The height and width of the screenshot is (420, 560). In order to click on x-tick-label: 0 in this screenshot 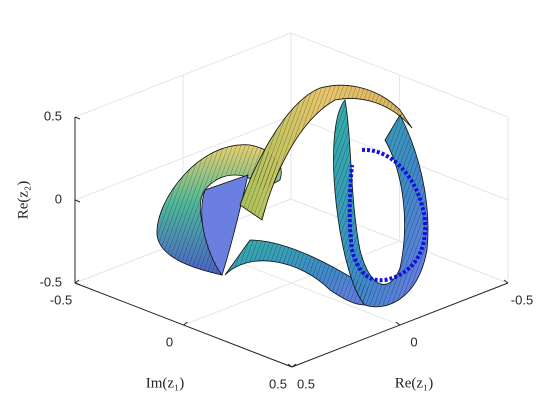, I will do `click(413, 341)`.